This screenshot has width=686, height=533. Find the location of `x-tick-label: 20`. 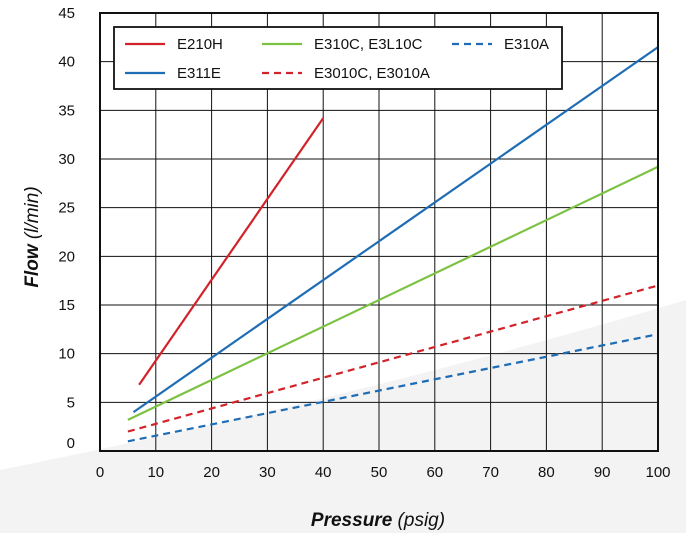

x-tick-label: 20 is located at coordinates (211, 472).